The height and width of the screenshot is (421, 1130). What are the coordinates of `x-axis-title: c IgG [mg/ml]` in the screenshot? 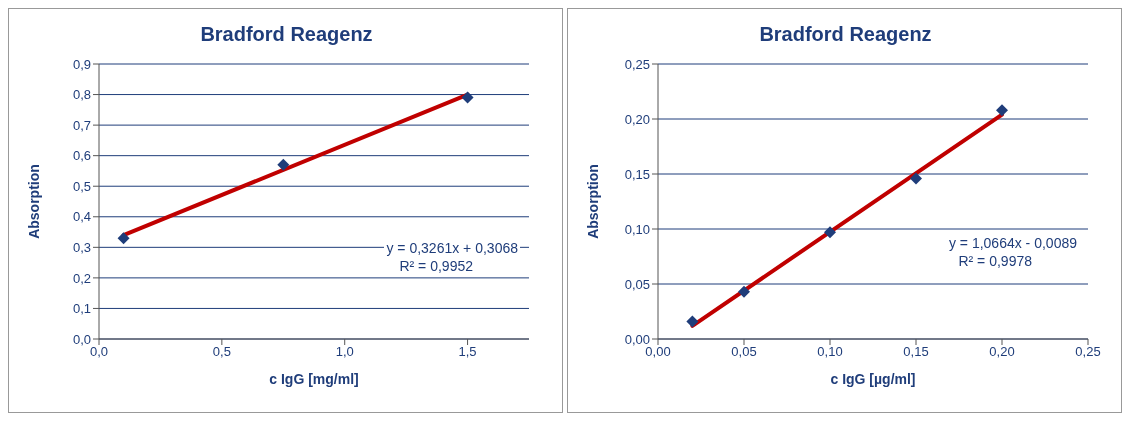 It's located at (314, 379).